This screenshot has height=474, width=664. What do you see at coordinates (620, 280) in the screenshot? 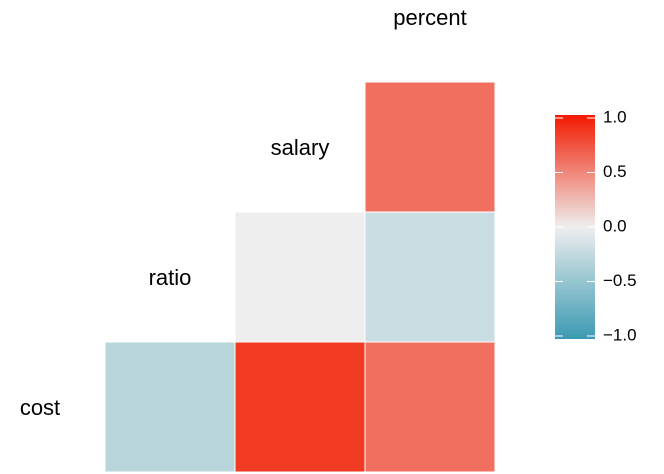
I see `colorbar-tick-label: −0.5` at bounding box center [620, 280].